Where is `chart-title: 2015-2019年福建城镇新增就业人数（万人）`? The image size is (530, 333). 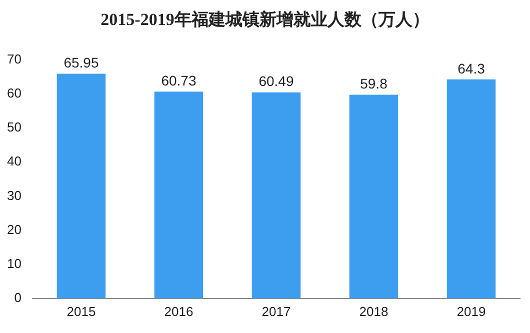 chart-title: 2015-2019年福建城镇新增就业人数（万人） is located at coordinates (265, 20).